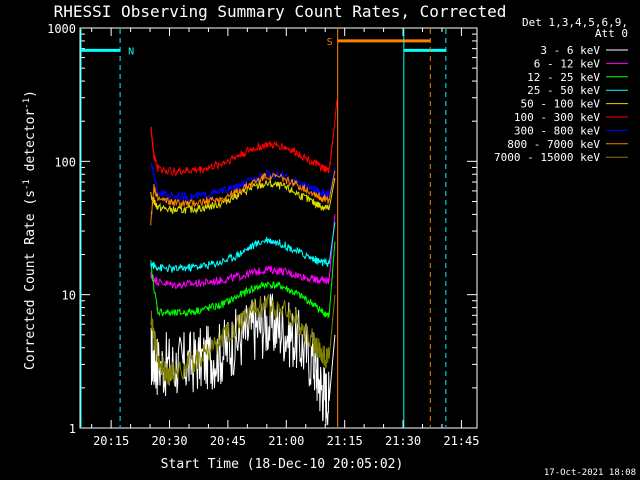 The image size is (640, 480). Describe the element at coordinates (27, 184) in the screenshot. I see `y-axis-label-sup-1: -1` at that location.